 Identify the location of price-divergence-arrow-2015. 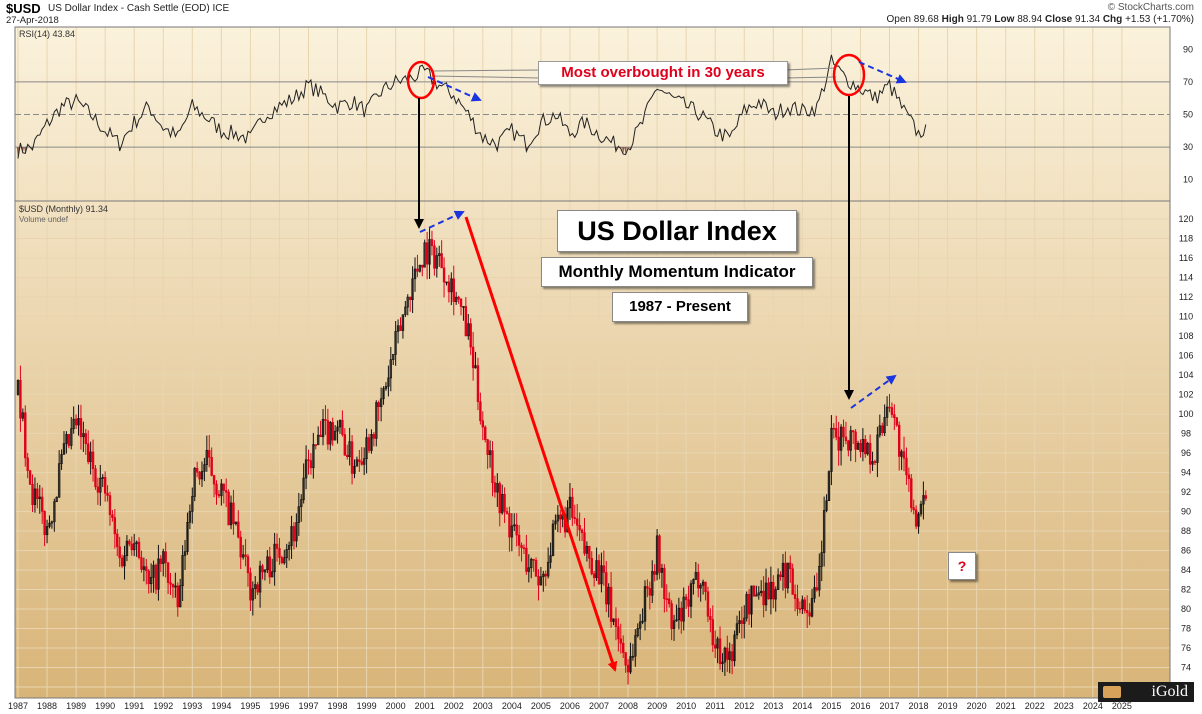
(873, 391).